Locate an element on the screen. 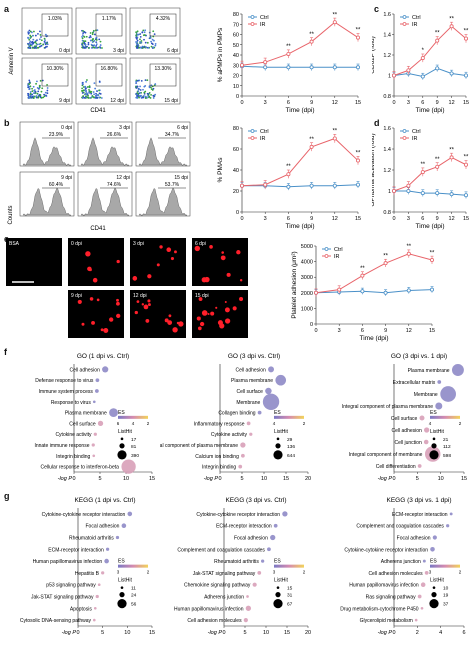  micro-tile-label: 9 dpi is located at coordinates (76, 296).